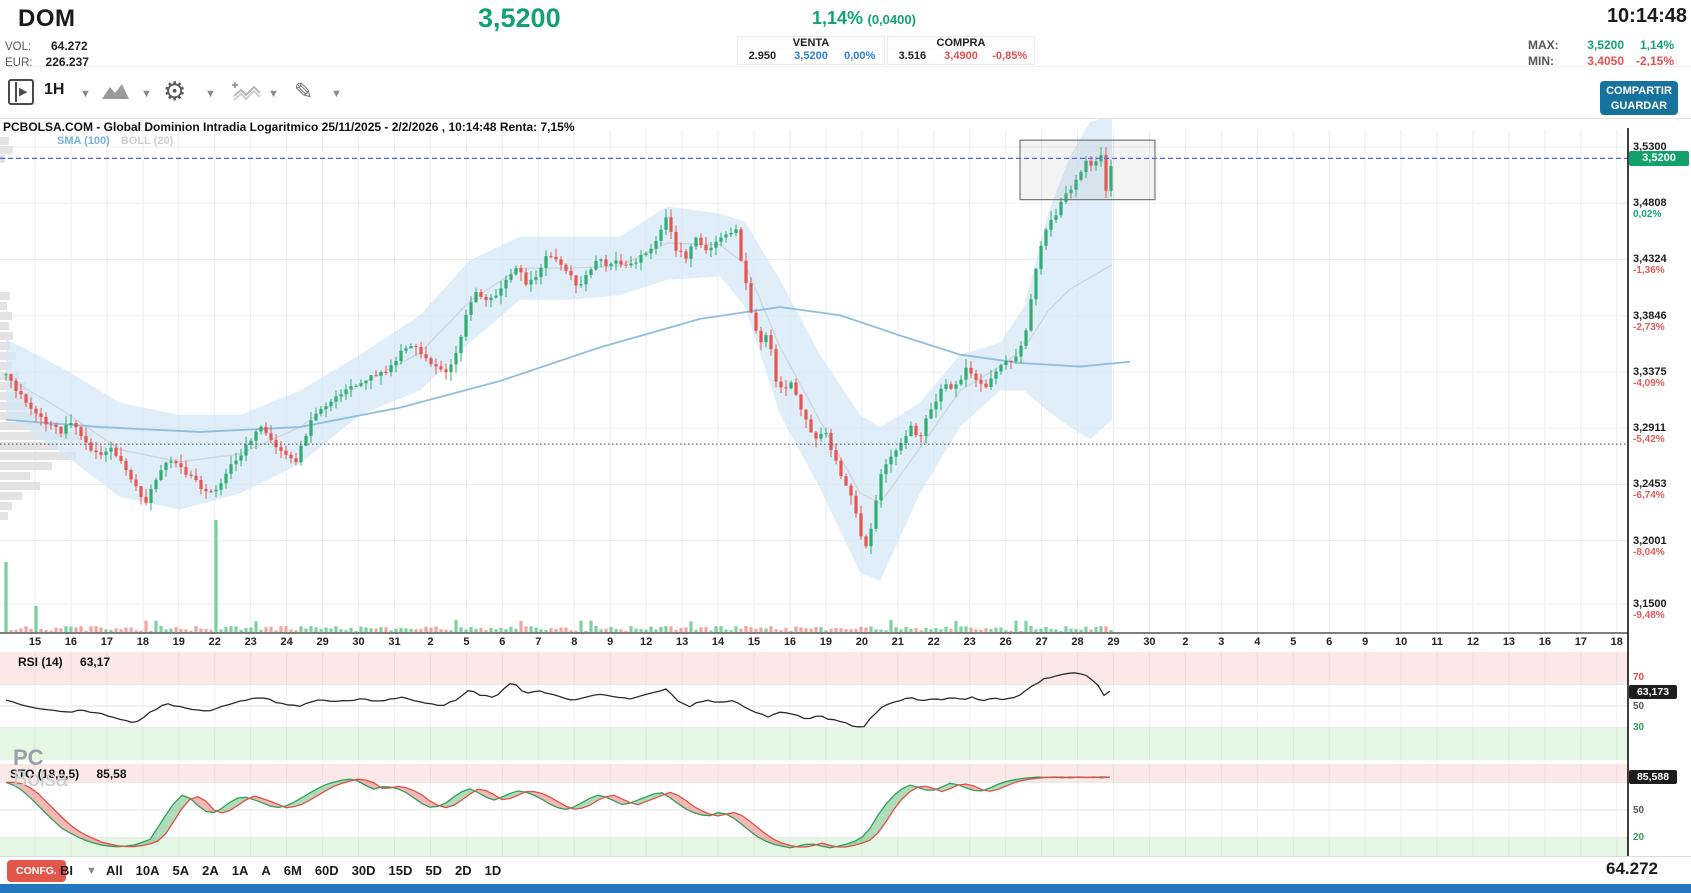  Describe the element at coordinates (210, 94) in the screenshot. I see `settings-caret-icon: ▼` at that location.